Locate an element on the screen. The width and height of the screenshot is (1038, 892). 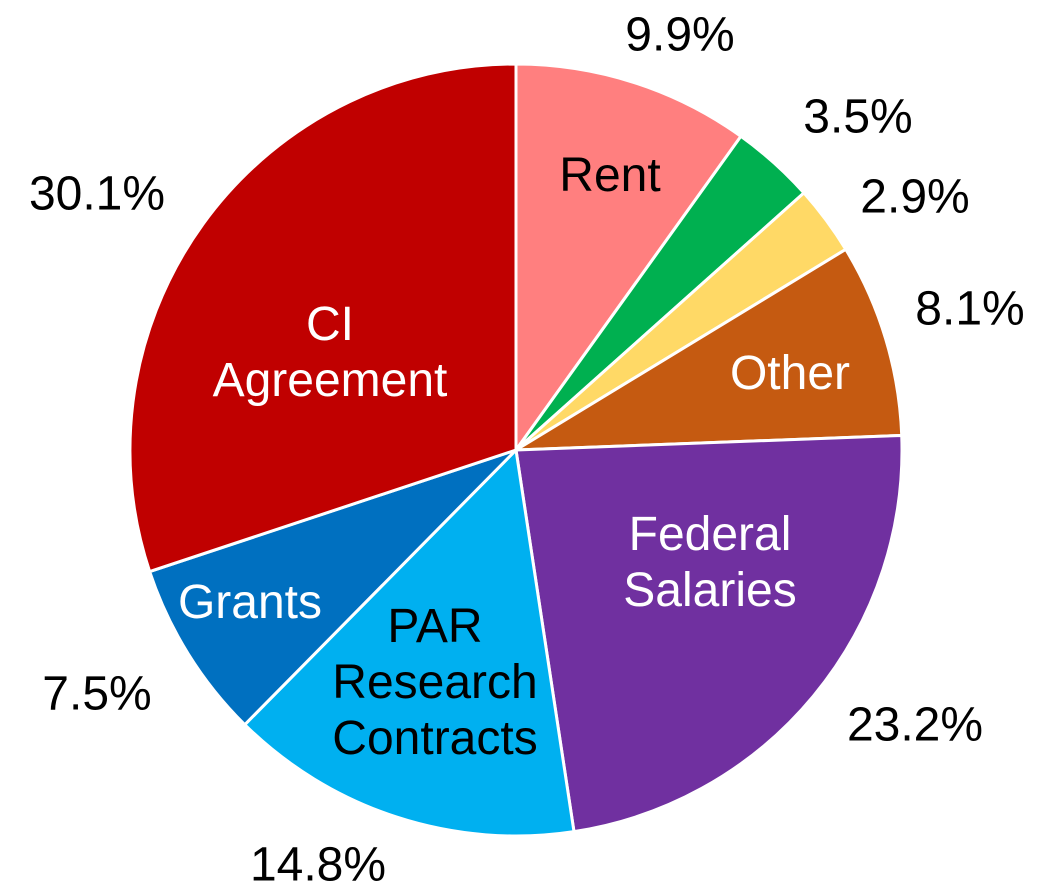
slice-label: Grants is located at coordinates (250, 602).